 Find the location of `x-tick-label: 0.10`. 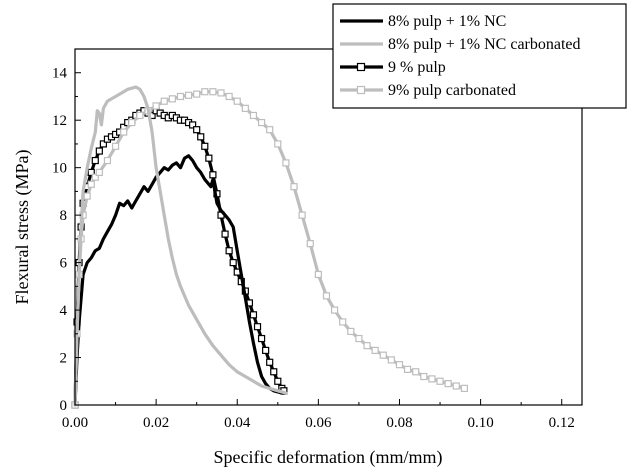

x-tick-label: 0.10 is located at coordinates (480, 423).